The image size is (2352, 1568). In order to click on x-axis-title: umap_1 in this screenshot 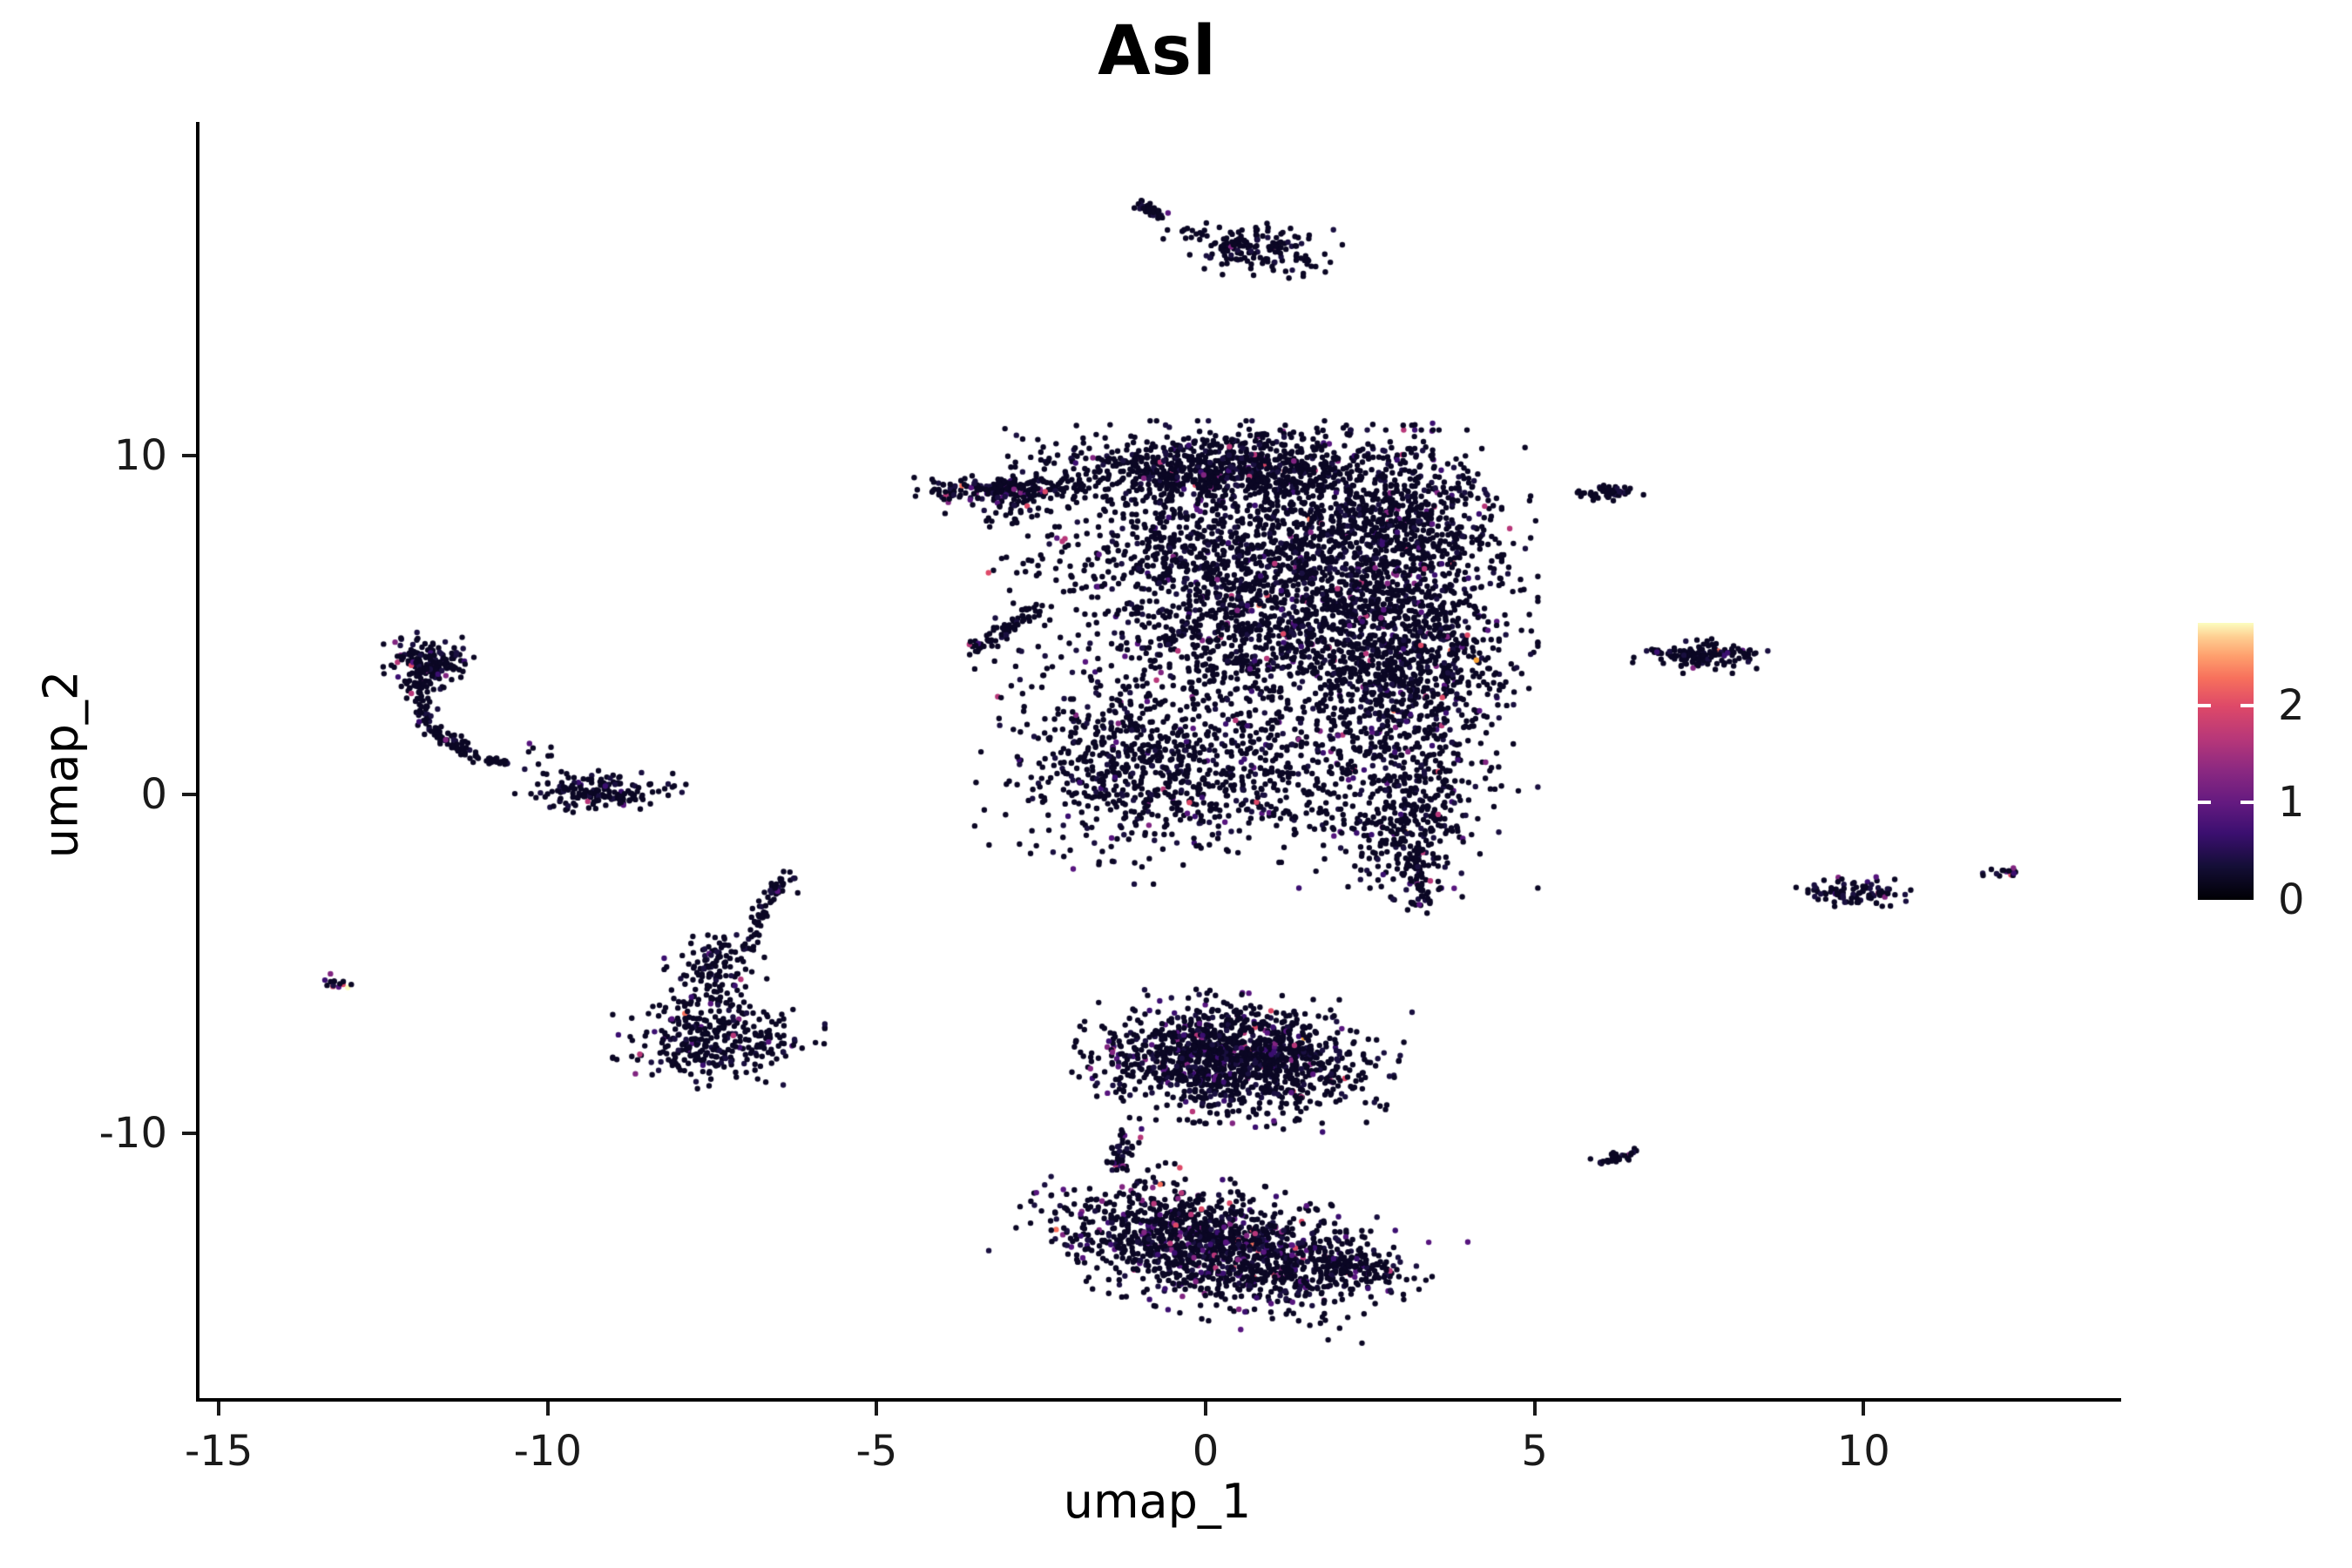, I will do `click(1157, 1501)`.